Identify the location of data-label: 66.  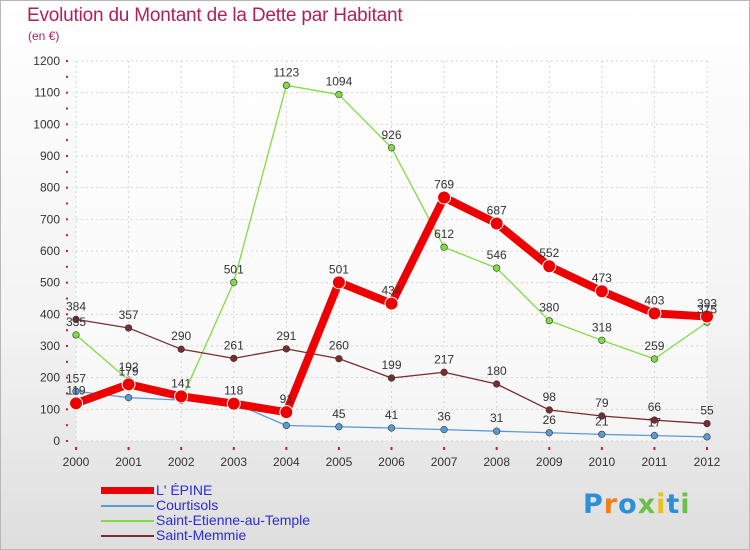
(655, 407).